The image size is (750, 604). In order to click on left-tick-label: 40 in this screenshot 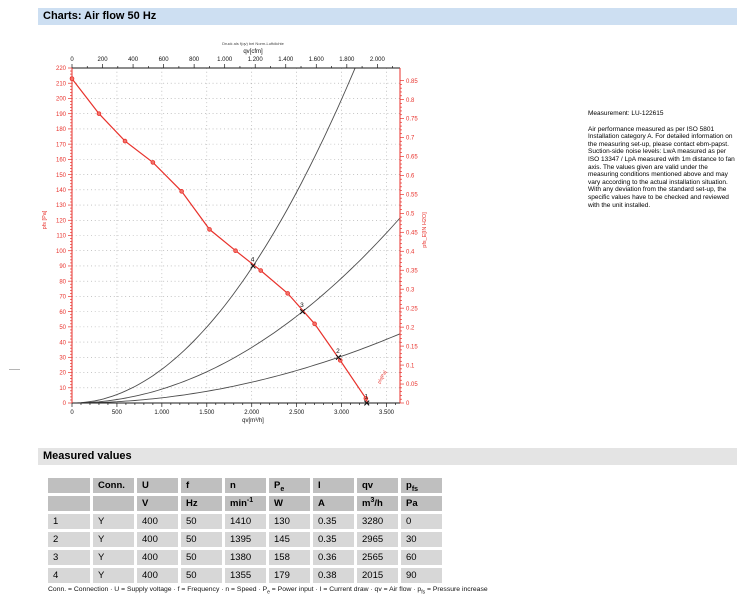, I will do `click(62, 343)`.